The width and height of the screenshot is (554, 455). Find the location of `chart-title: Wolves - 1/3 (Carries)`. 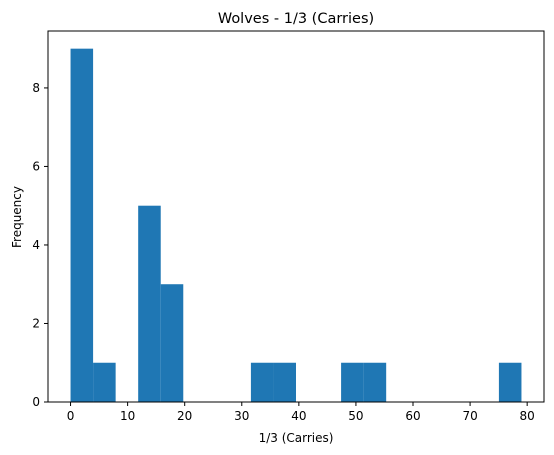

chart-title: Wolves - 1/3 (Carries) is located at coordinates (296, 19).